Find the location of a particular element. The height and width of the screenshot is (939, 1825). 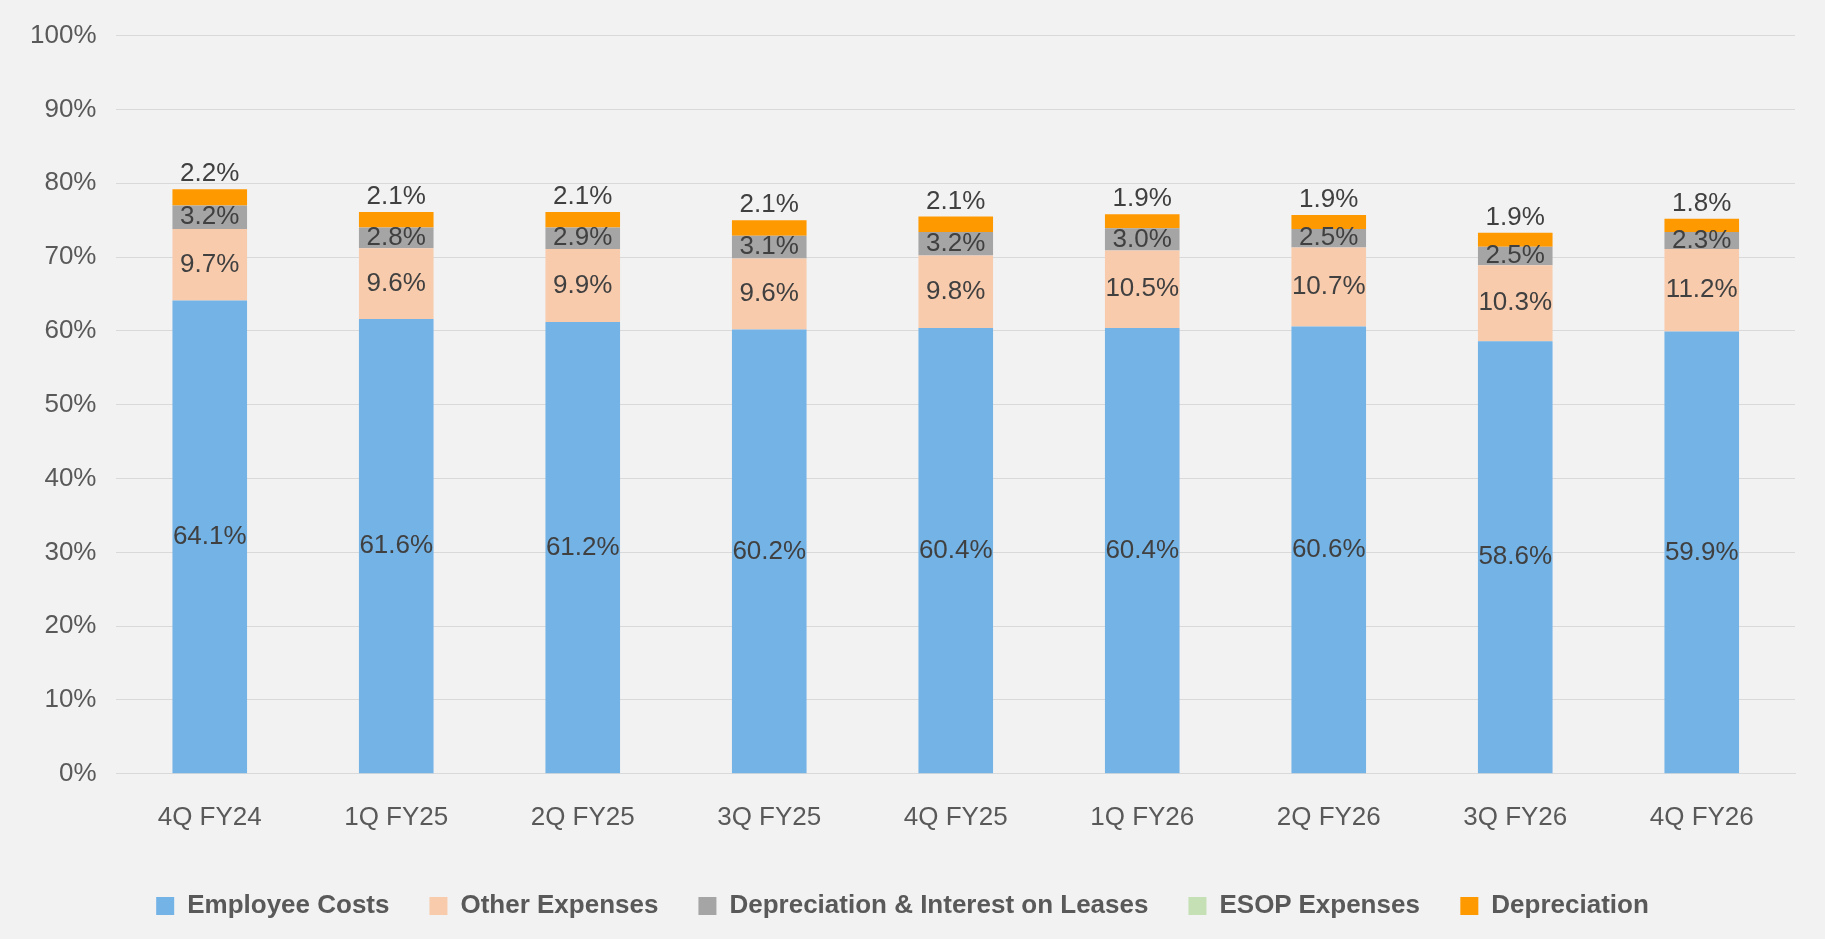

y-tick-label: 50% is located at coordinates (70, 402).